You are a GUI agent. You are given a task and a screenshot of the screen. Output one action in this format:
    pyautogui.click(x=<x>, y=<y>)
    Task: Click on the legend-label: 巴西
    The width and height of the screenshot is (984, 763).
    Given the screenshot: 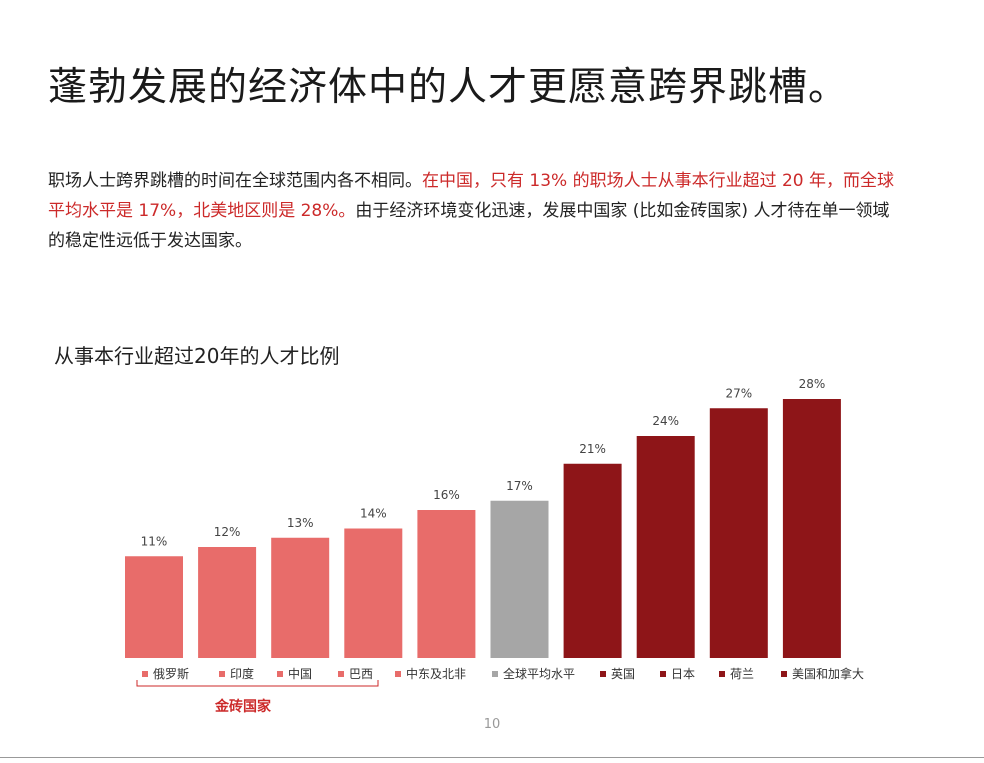 What is the action you would take?
    pyautogui.click(x=361, y=674)
    